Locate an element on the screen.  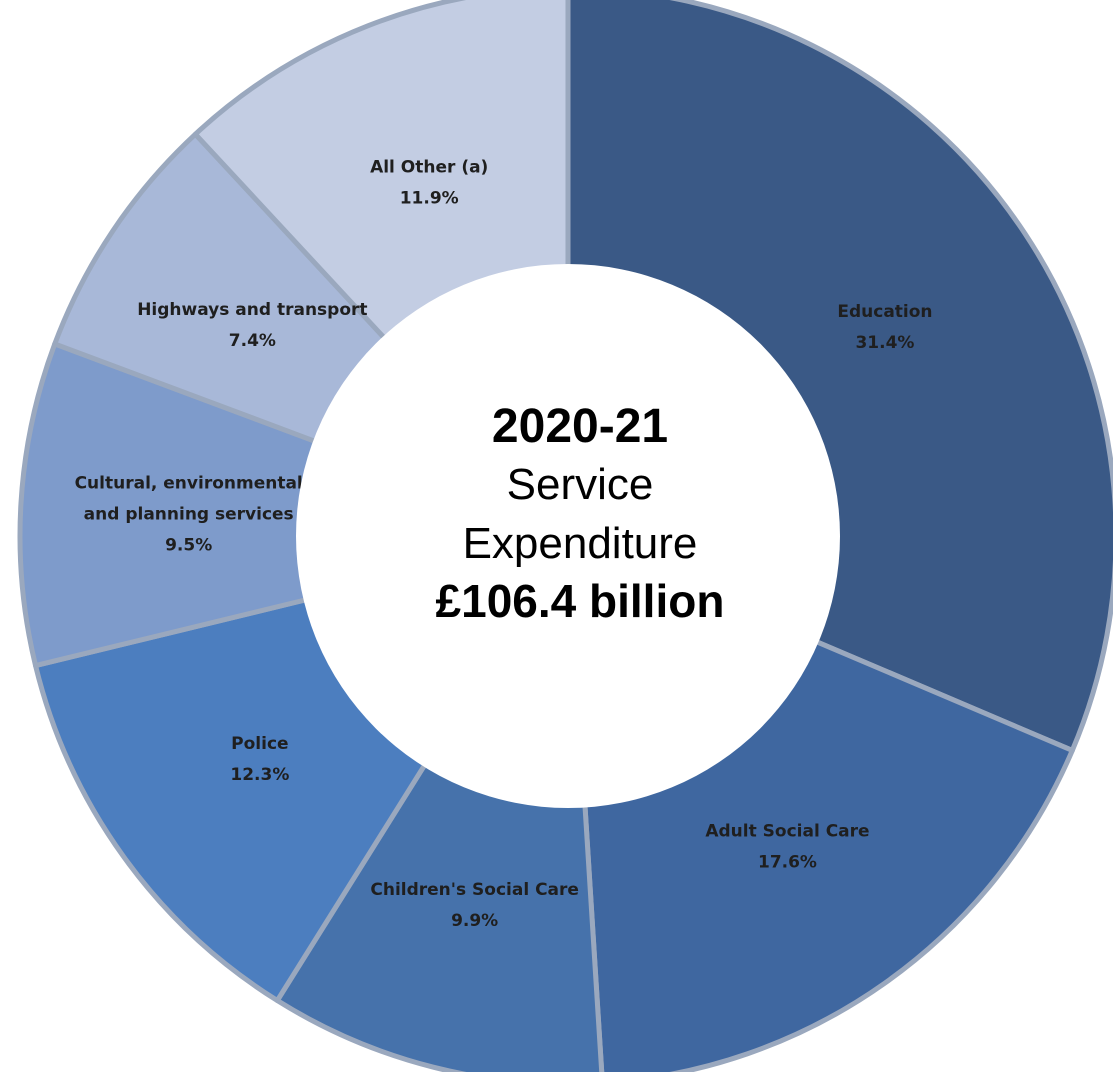
slice-percent: 11.9% is located at coordinates (429, 199).